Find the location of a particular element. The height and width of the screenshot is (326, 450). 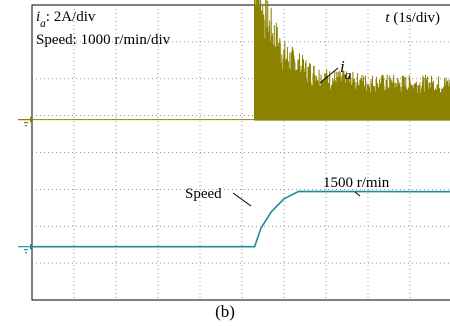

current-label-leader is located at coordinates (329, 75).